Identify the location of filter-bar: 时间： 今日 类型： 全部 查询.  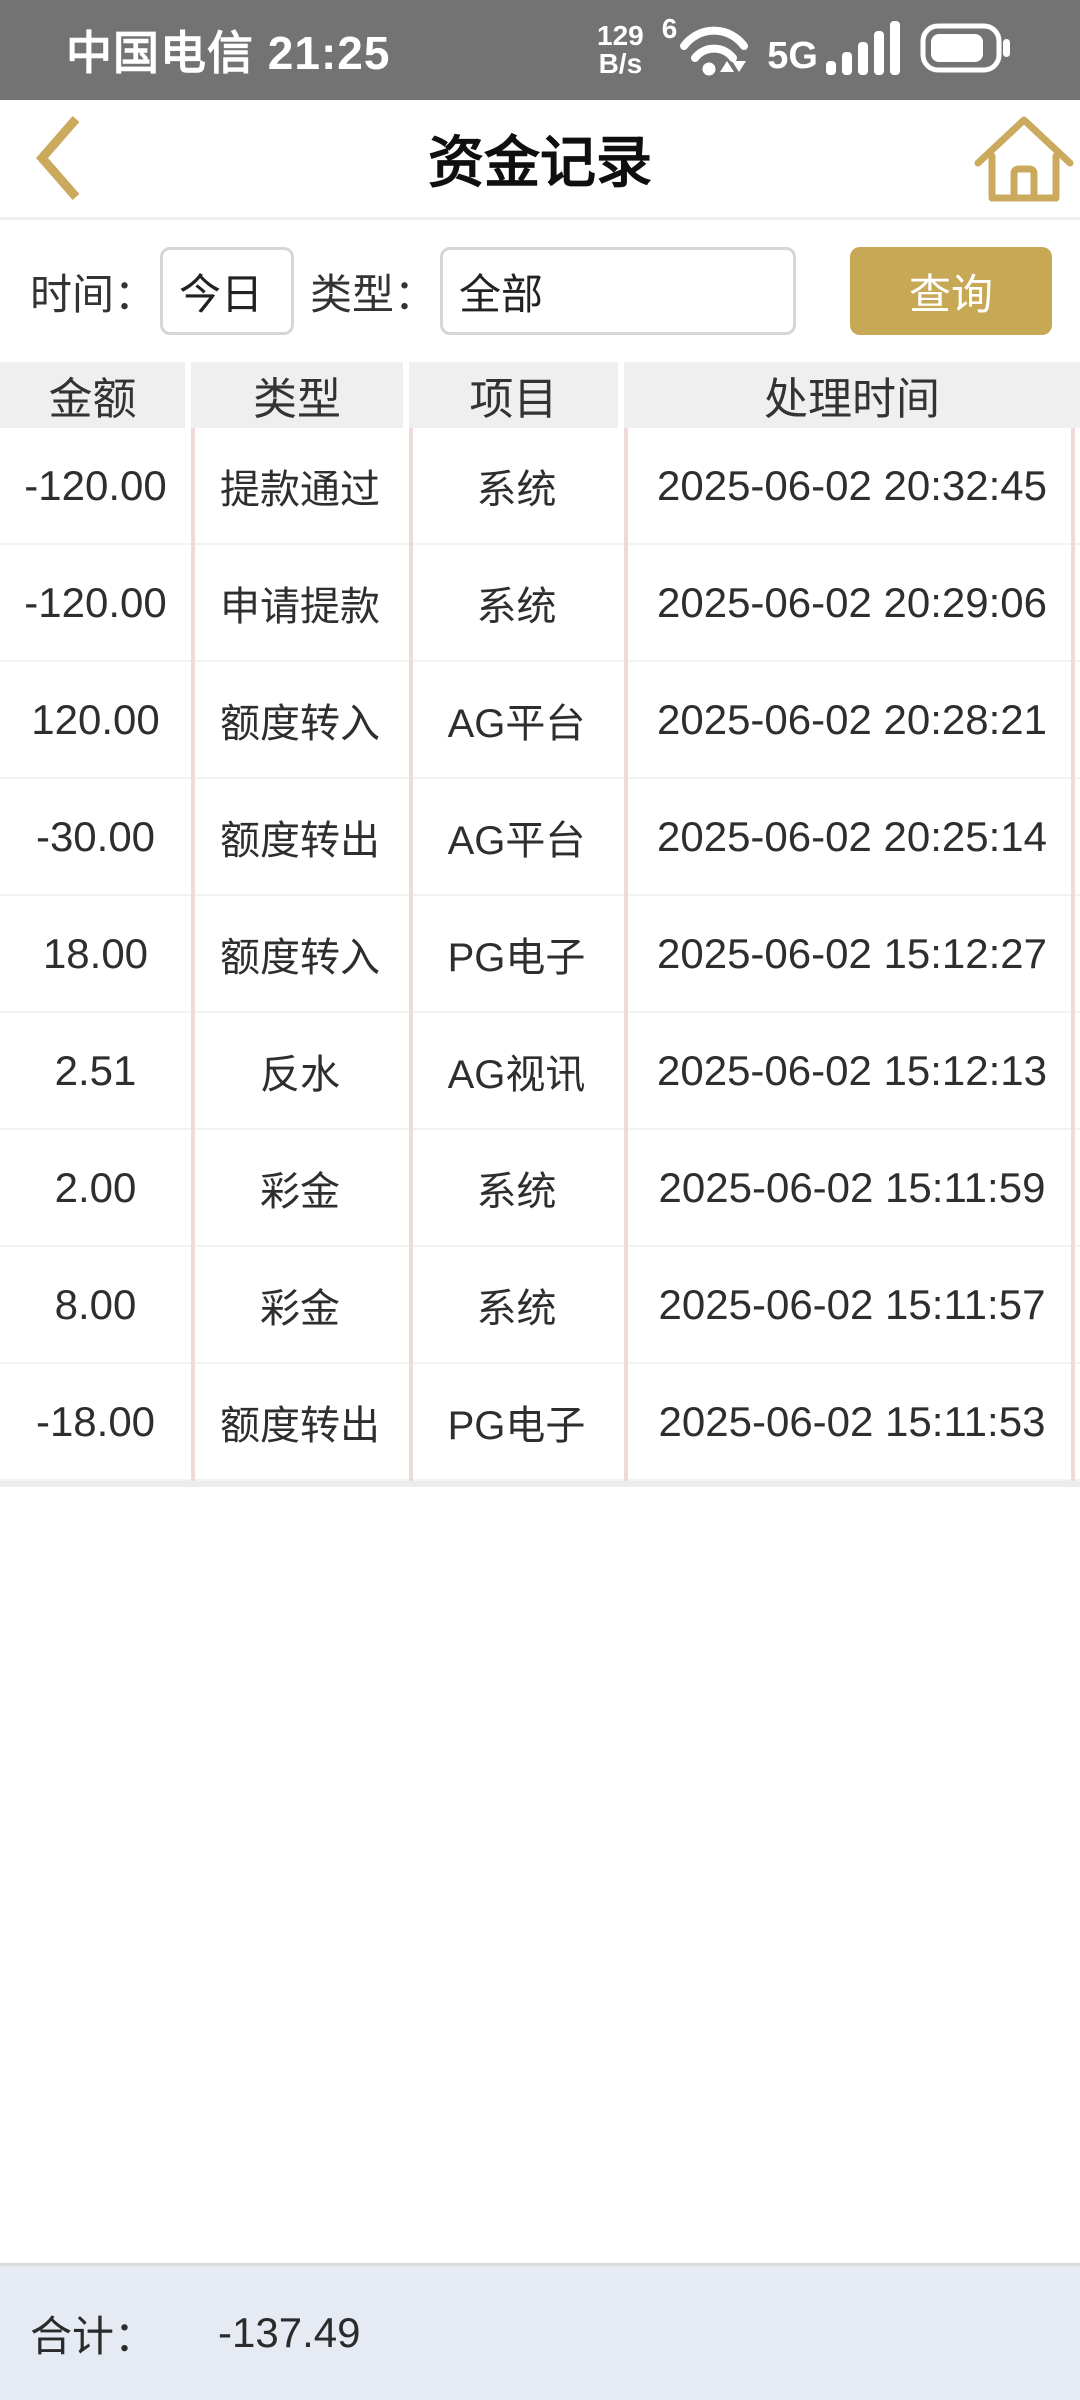
(540, 291).